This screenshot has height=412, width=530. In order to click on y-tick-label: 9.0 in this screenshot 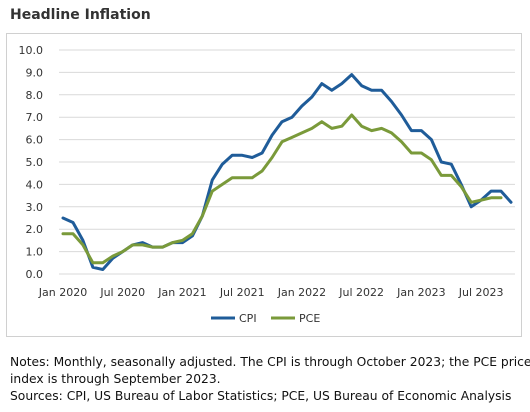, I will do `click(35, 72)`.